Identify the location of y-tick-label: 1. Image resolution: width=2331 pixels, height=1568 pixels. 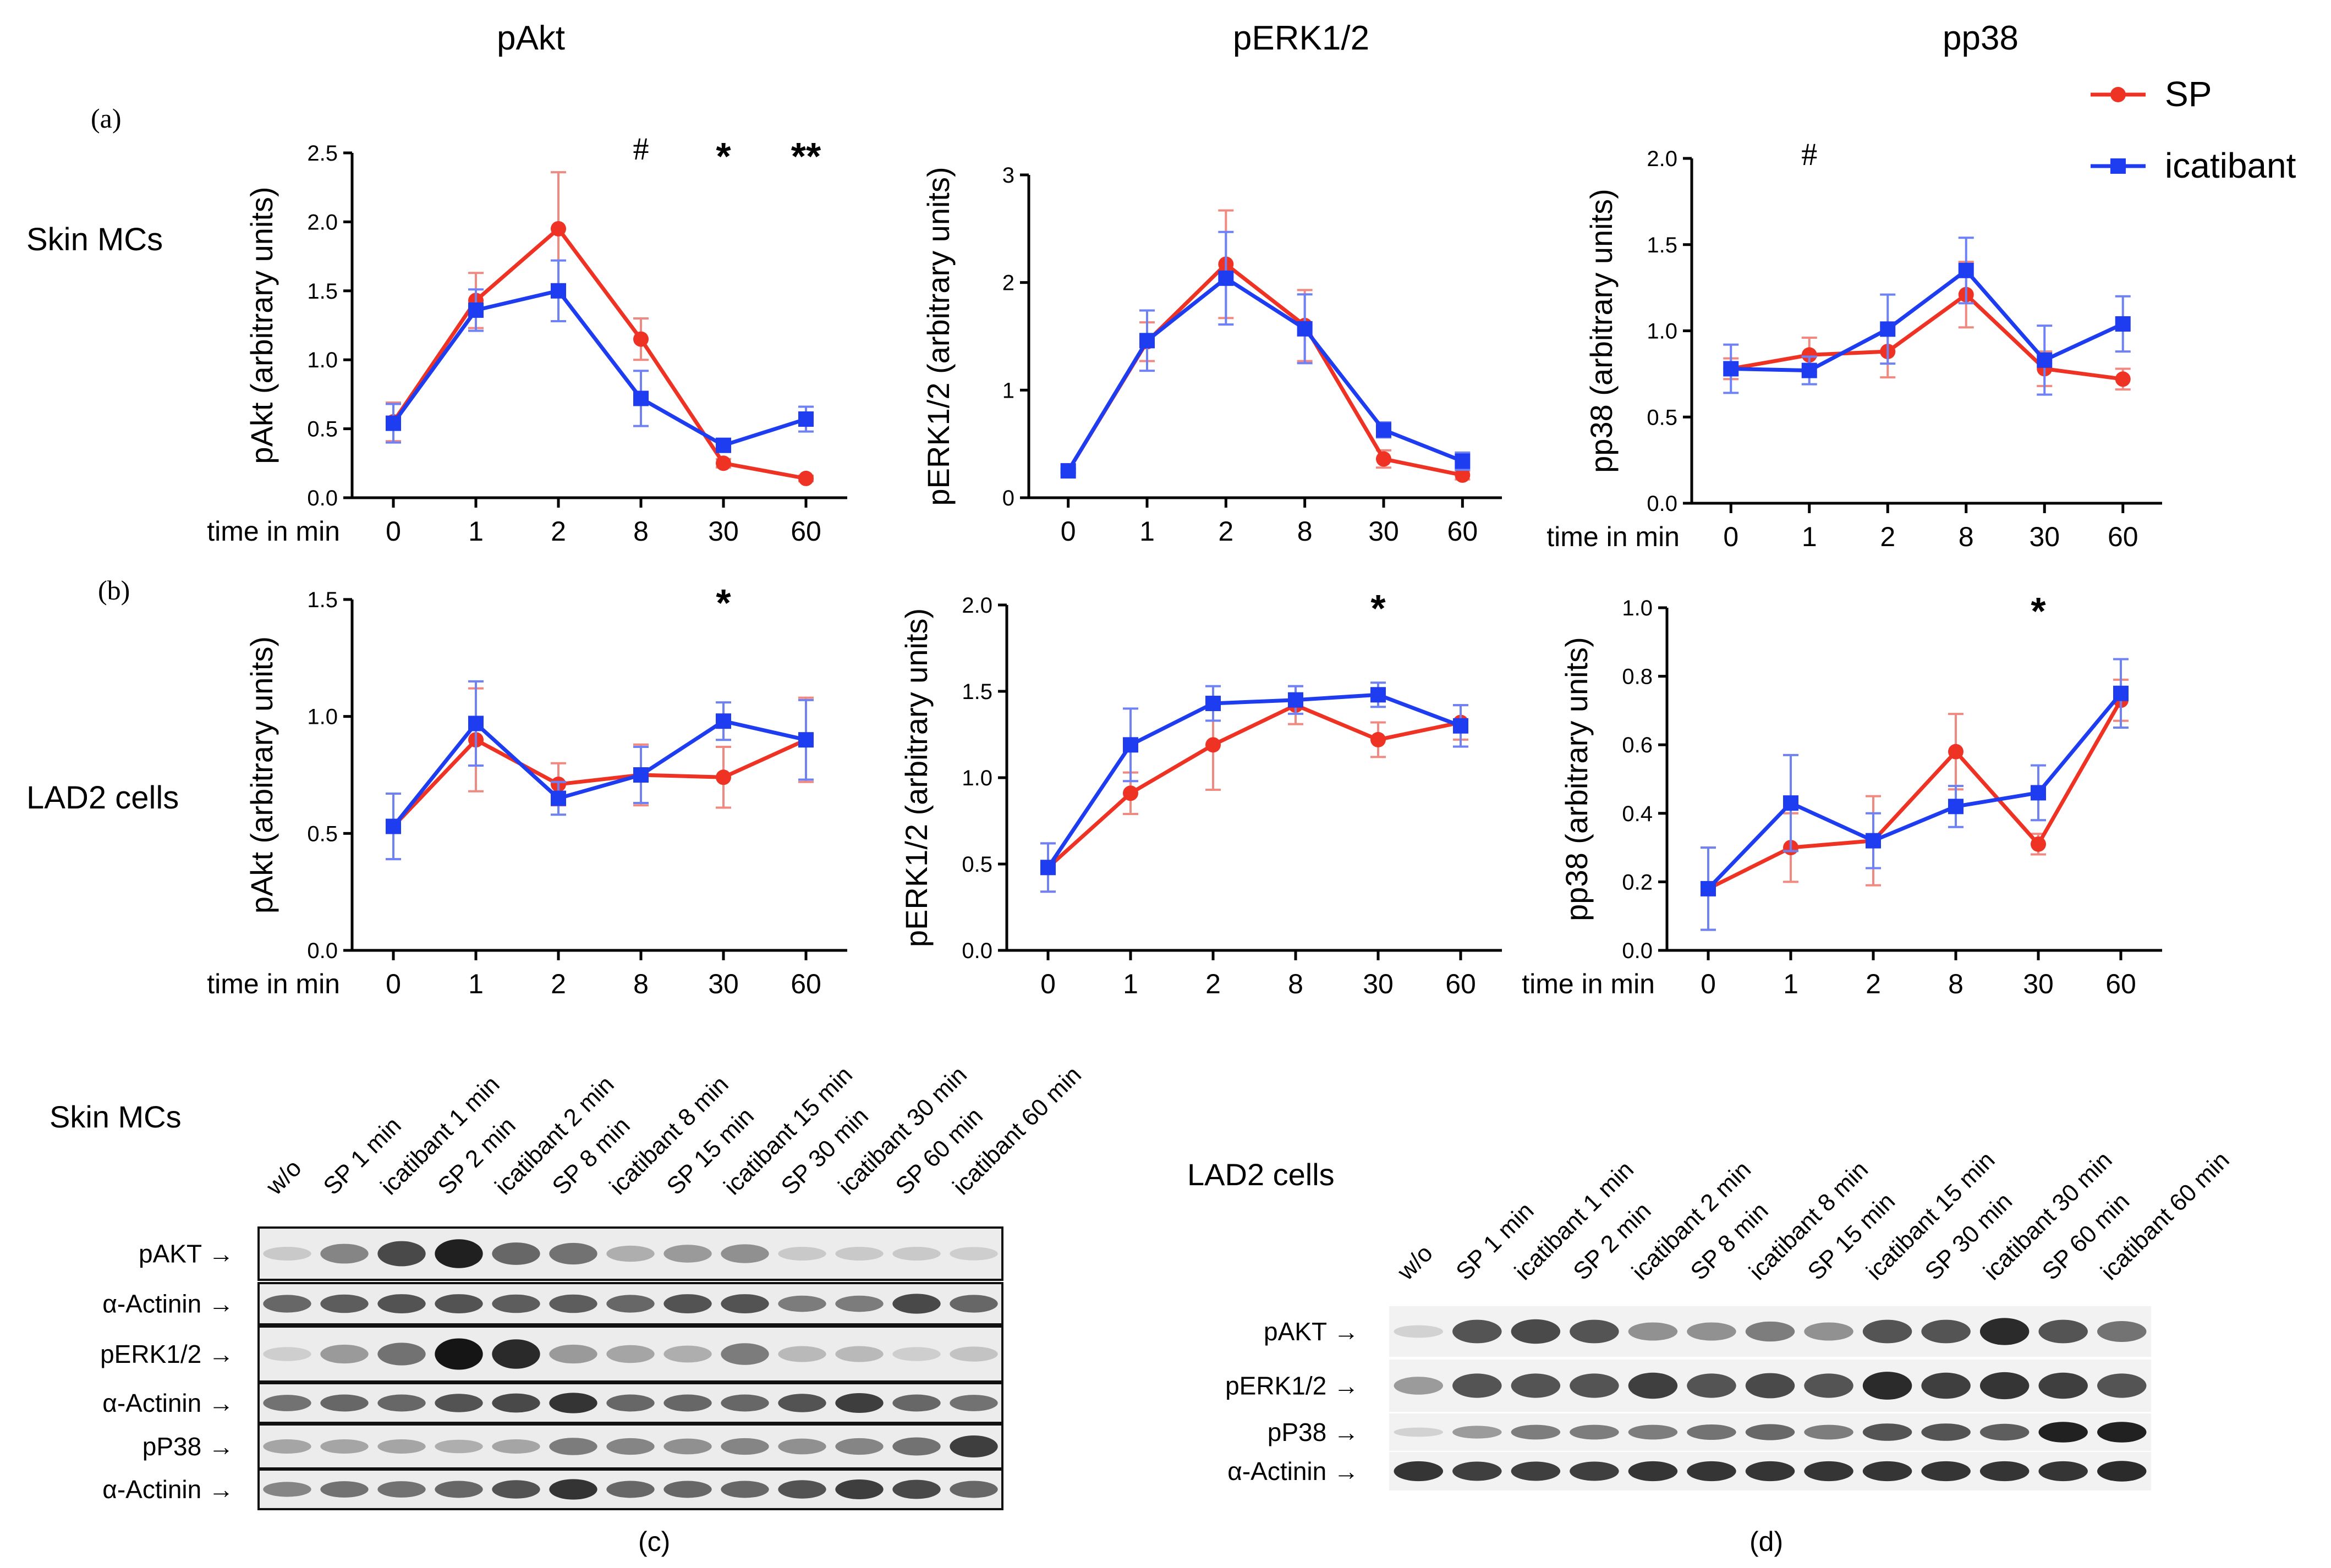
(1008, 390).